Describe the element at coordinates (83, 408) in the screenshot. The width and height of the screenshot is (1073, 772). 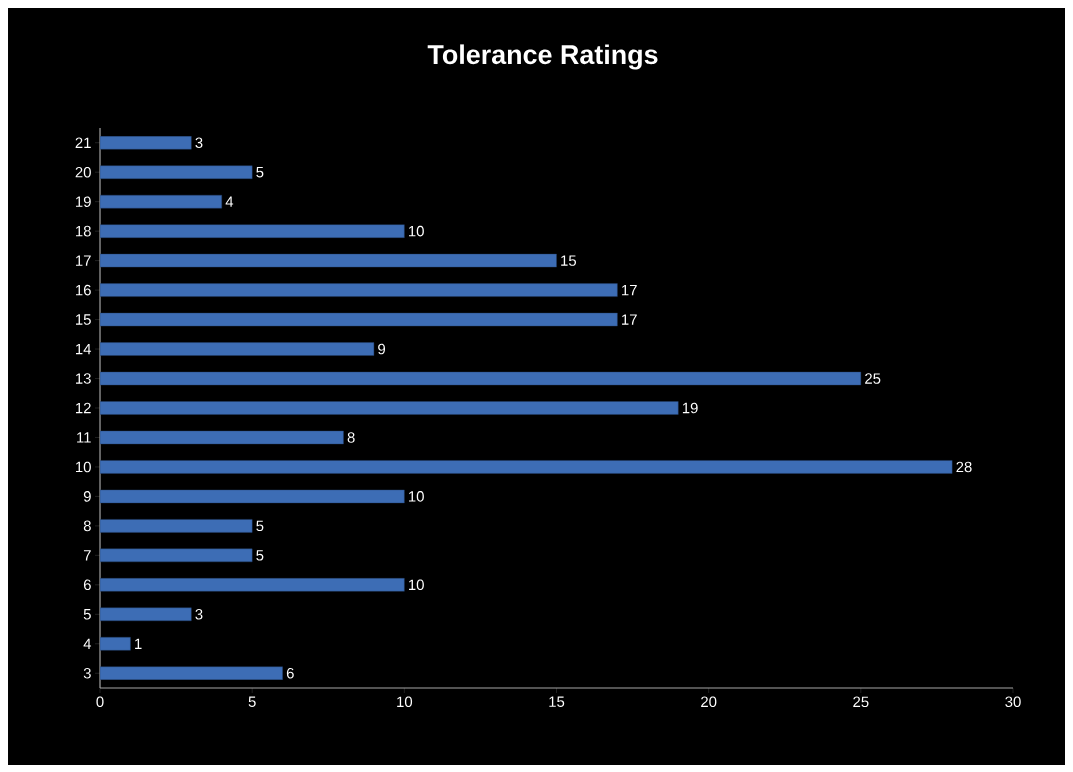
I see `y-tick-label: 12` at that location.